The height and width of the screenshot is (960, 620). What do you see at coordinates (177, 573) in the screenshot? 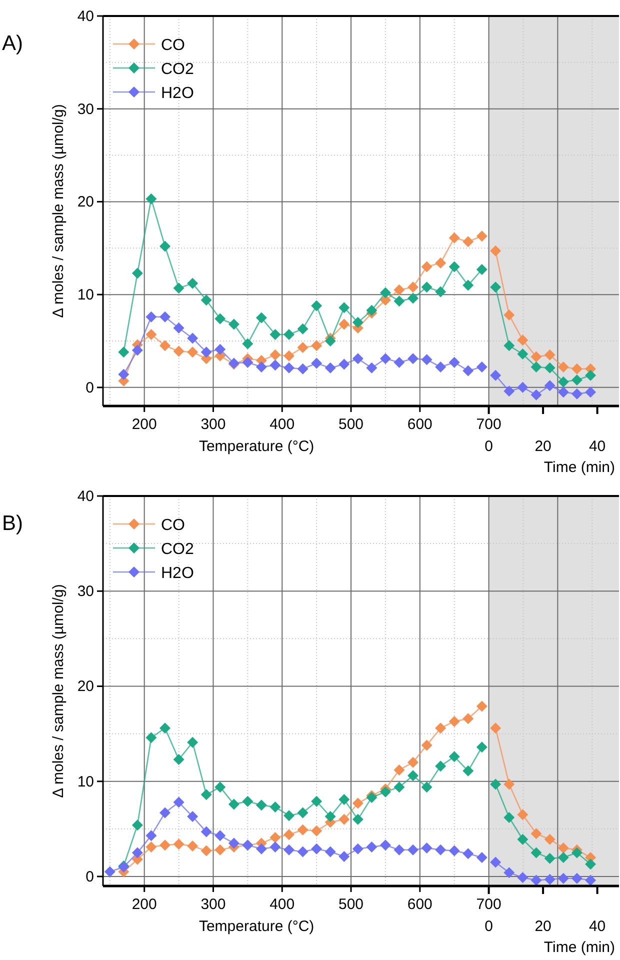
I see `legend-label: H2O` at bounding box center [177, 573].